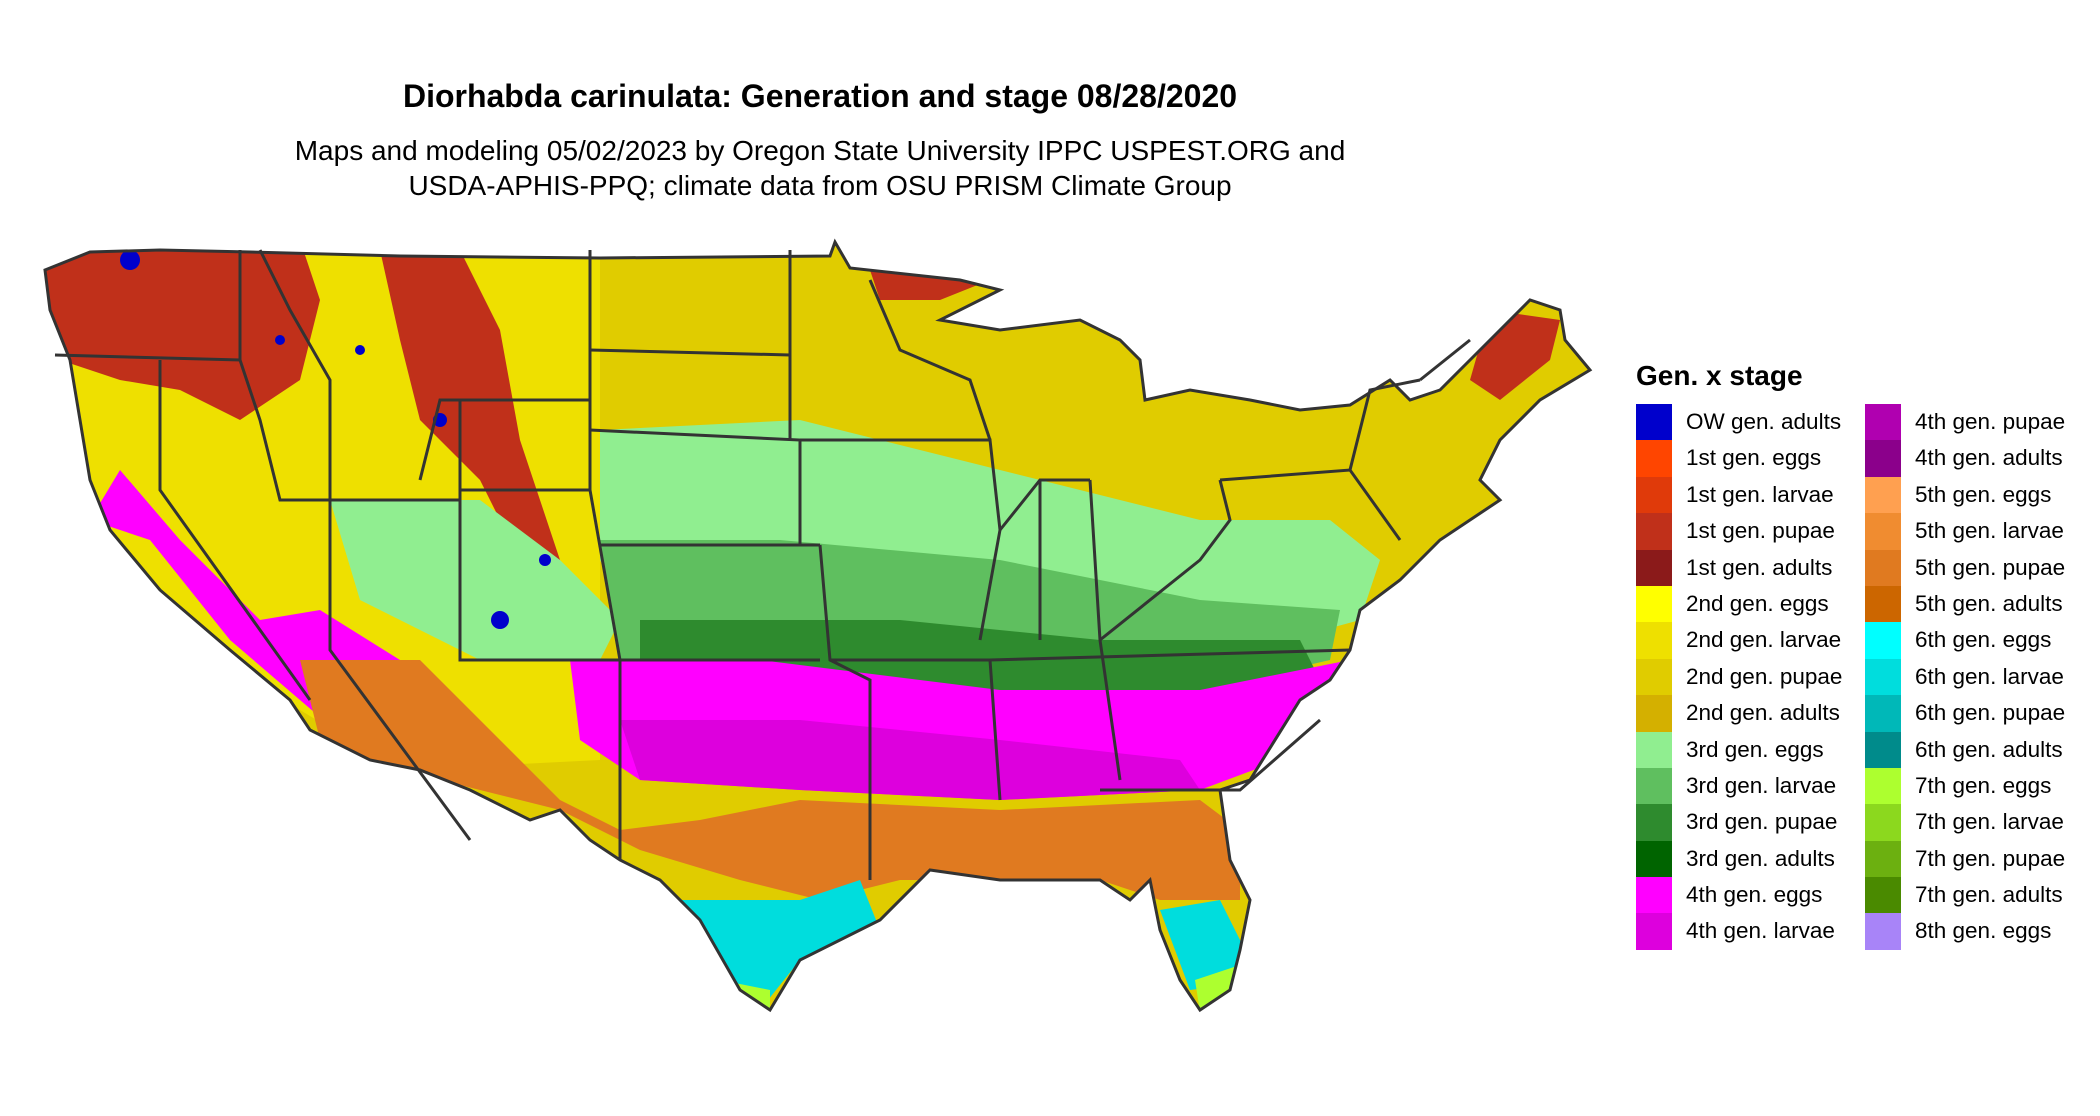 The width and height of the screenshot is (2100, 1116). What do you see at coordinates (1989, 749) in the screenshot?
I see `legend-label: 6th gen. adults` at bounding box center [1989, 749].